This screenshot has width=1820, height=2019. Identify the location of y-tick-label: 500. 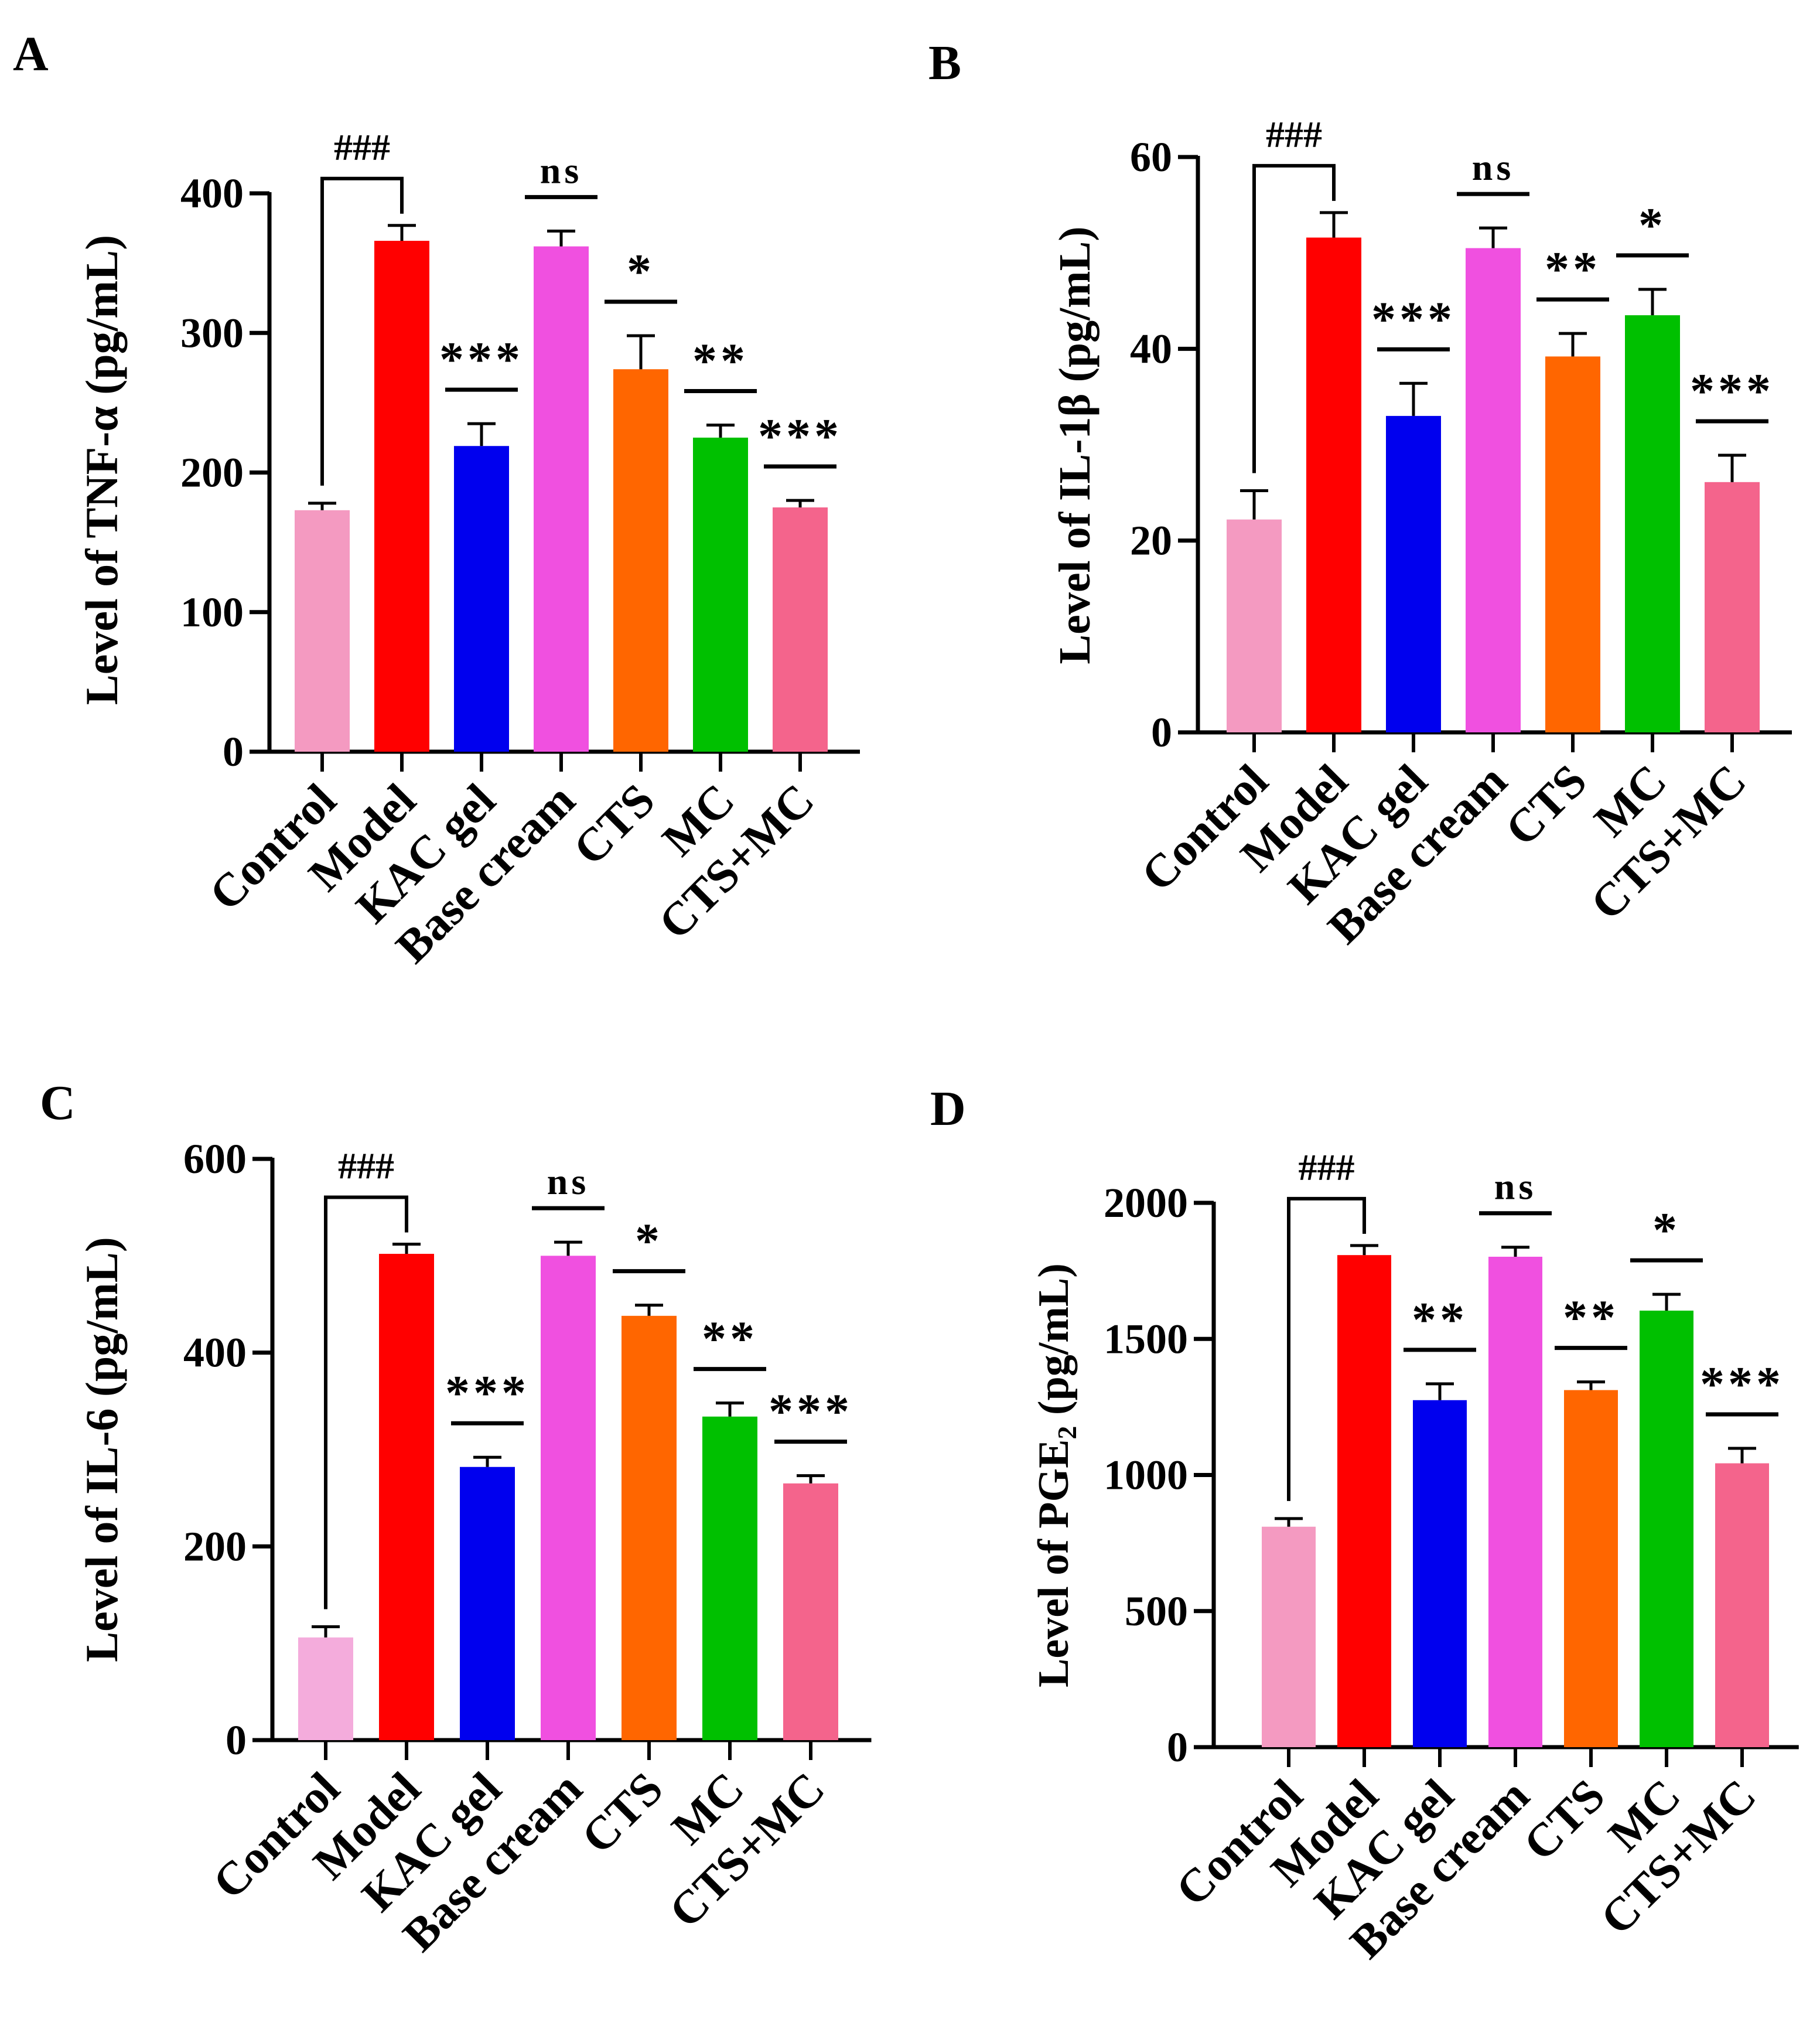
(1156, 1611).